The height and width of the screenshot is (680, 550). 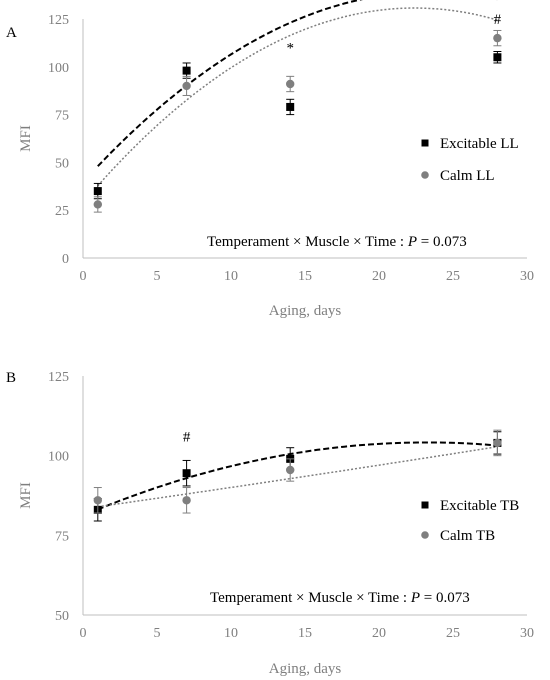 What do you see at coordinates (290, 49) in the screenshot?
I see `significance-marker: *` at bounding box center [290, 49].